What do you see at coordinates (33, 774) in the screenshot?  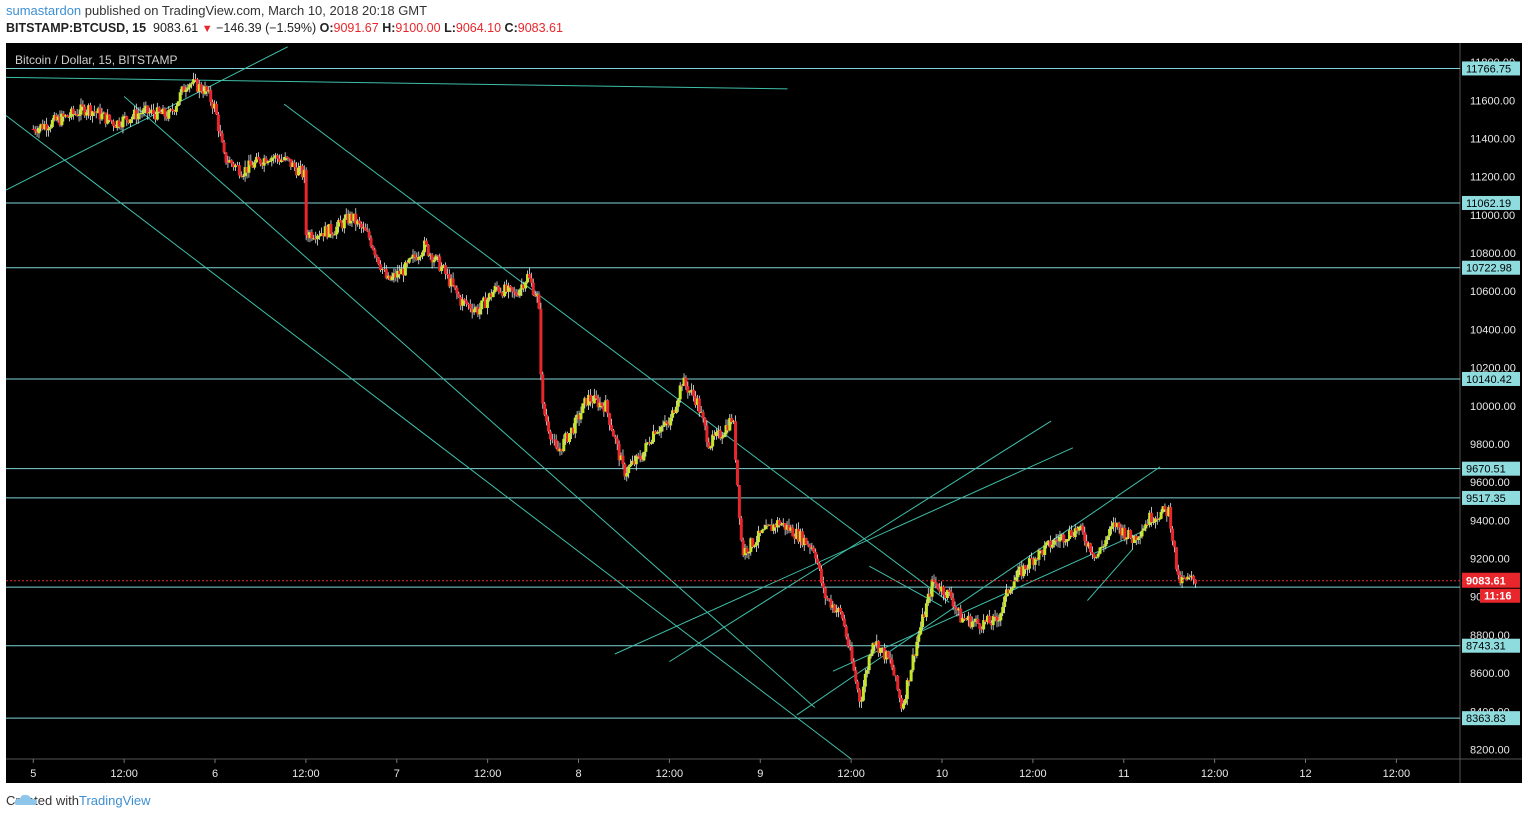 I see `x-tick-label: 5` at bounding box center [33, 774].